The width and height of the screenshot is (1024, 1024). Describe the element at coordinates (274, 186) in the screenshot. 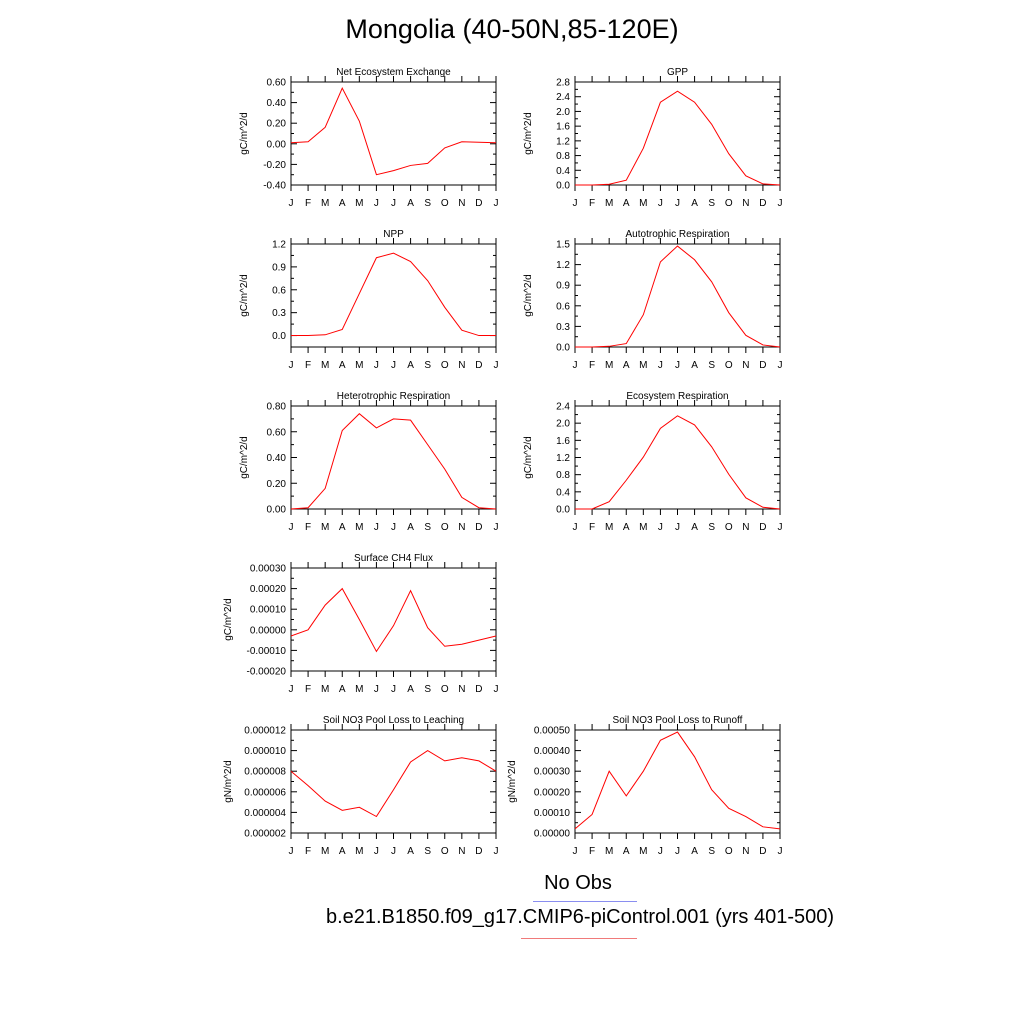

I see `y-tick-label: -0.40` at that location.